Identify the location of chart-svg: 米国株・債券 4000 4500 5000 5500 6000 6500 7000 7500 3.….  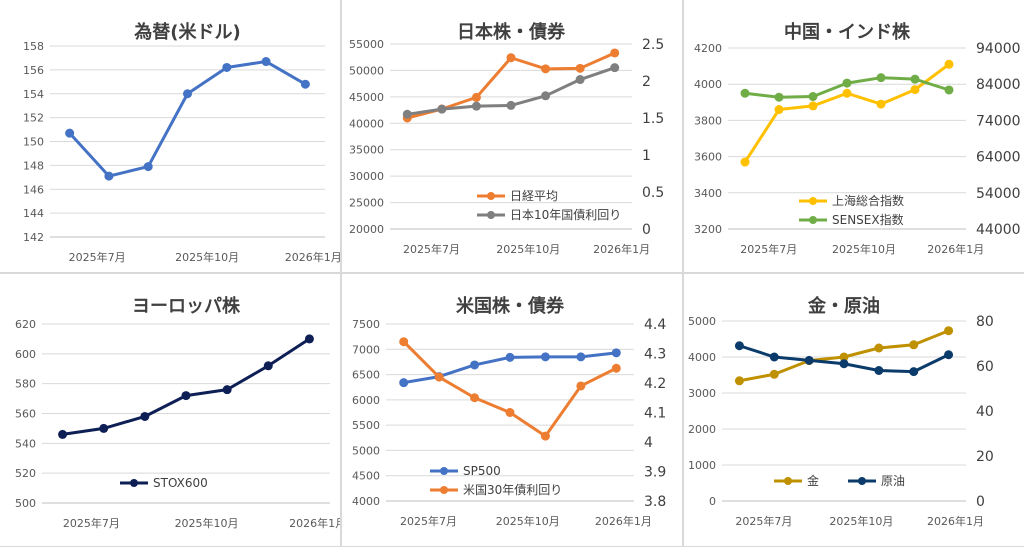
(509, 411).